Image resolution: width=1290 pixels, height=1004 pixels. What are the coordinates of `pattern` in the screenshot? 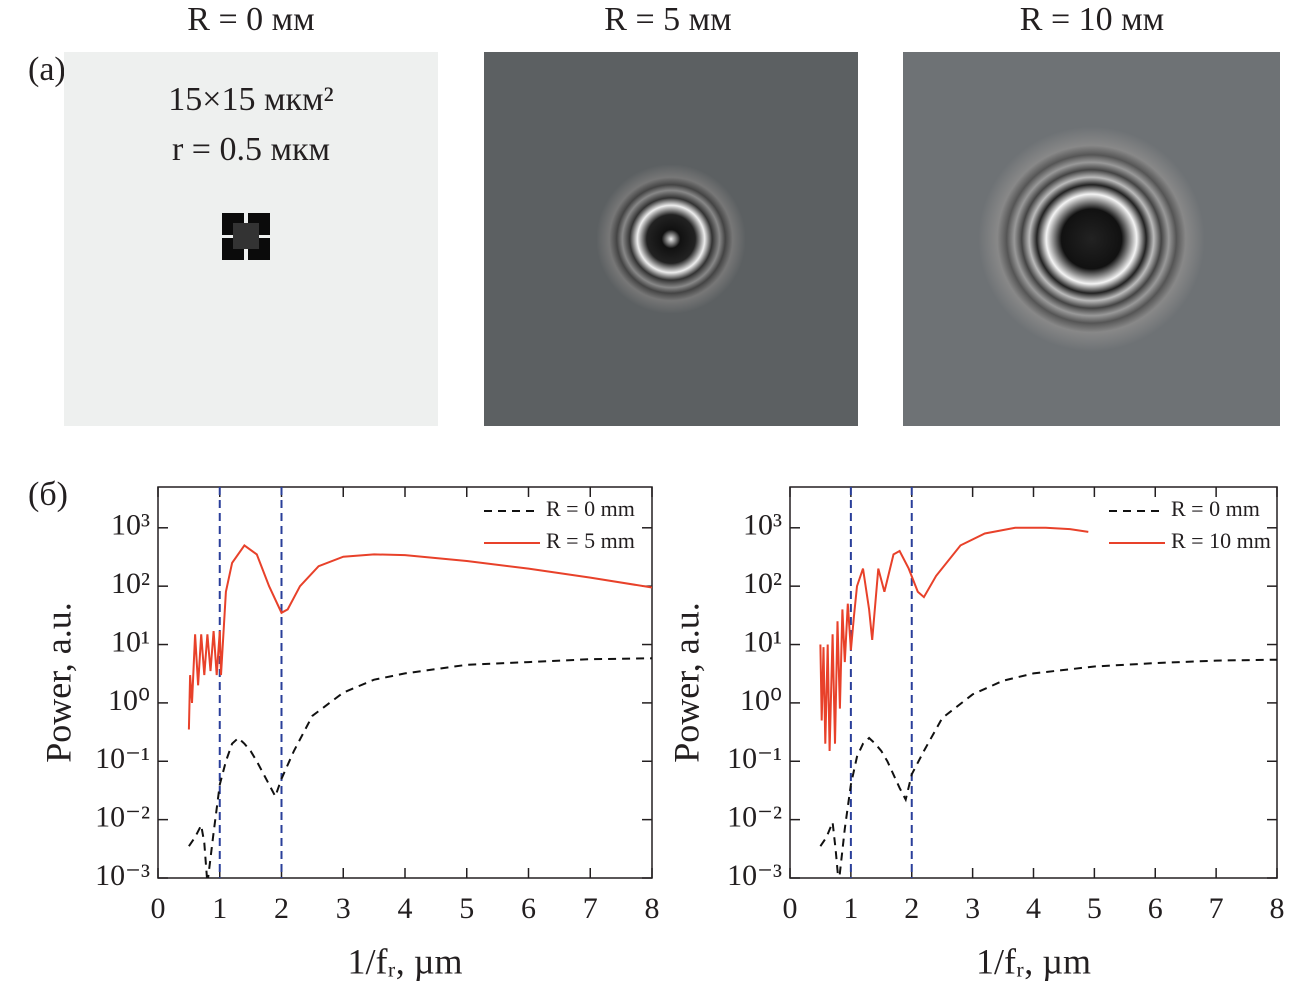 It's located at (246, 236).